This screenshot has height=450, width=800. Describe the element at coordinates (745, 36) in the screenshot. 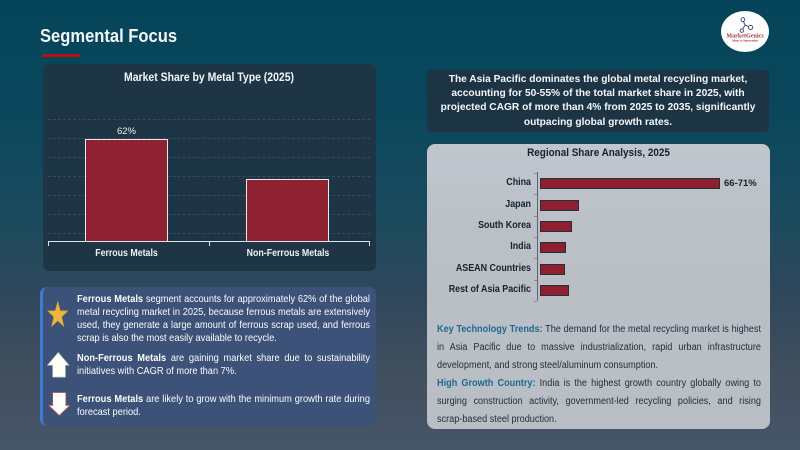

I see `svg-text: MarketGenics` at that location.